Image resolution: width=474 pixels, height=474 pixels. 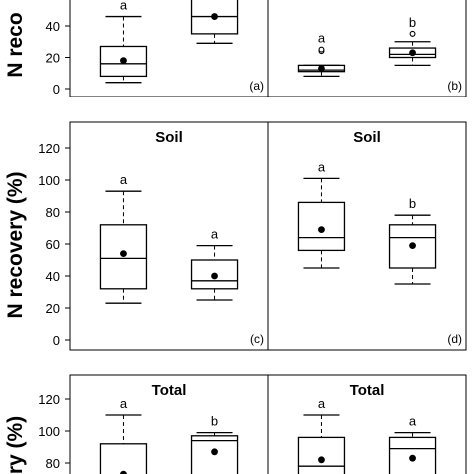 What do you see at coordinates (454, 86) in the screenshot?
I see `panel-letter: (b)` at bounding box center [454, 86].